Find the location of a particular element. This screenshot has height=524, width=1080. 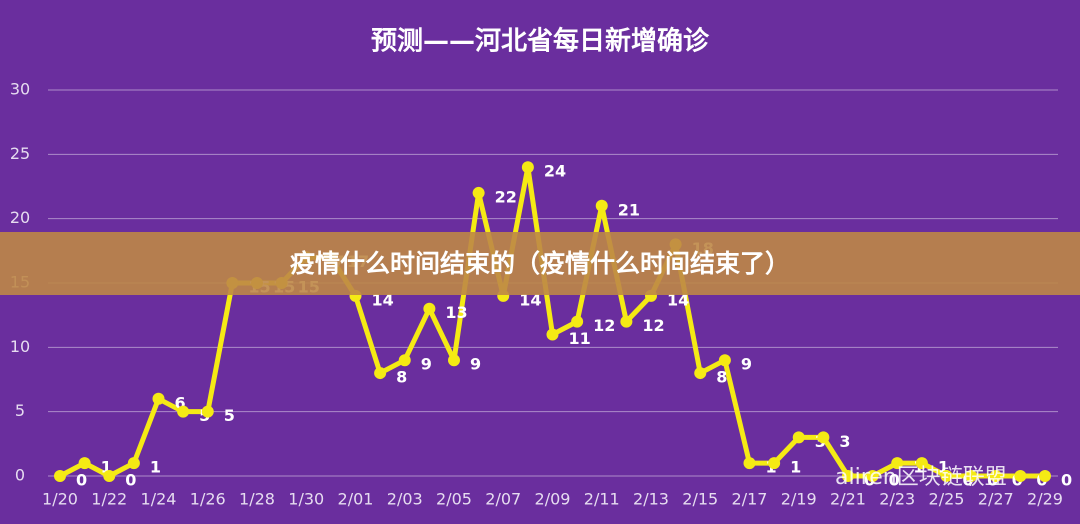

data-label: 3 is located at coordinates (844, 441).